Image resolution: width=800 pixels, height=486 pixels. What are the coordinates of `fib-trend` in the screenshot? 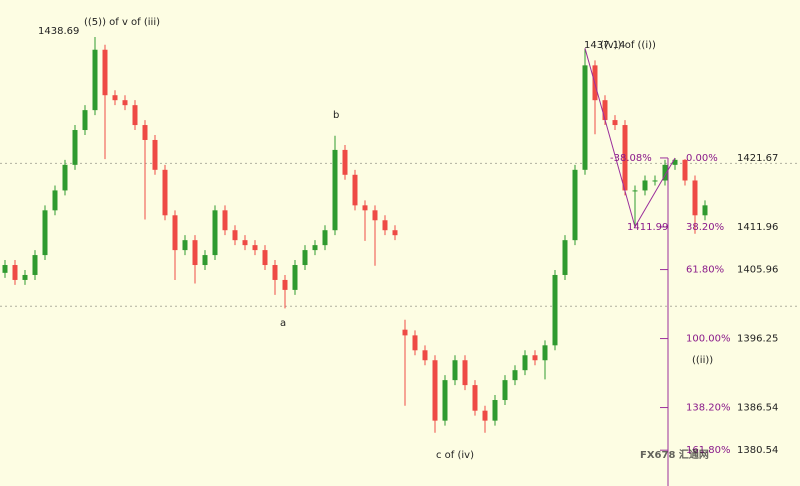 It's located at (630, 138).